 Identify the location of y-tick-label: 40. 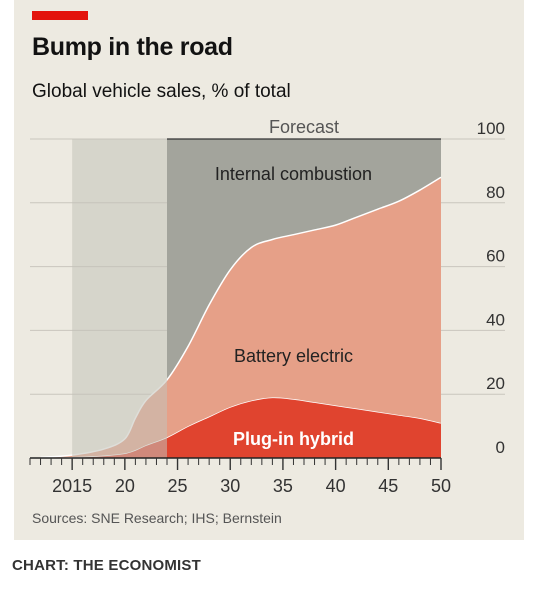
(495, 319).